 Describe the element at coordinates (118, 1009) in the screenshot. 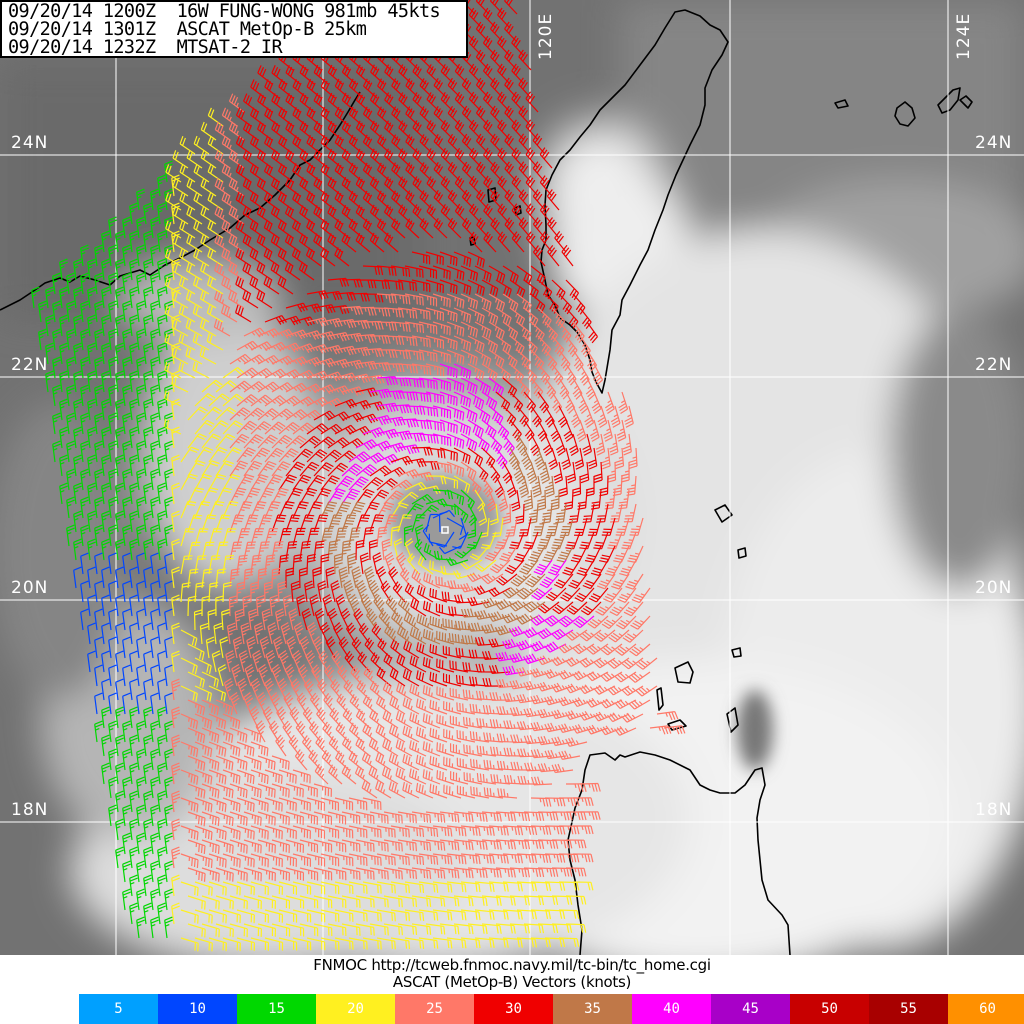

I see `legend-swatch-5: 5` at that location.